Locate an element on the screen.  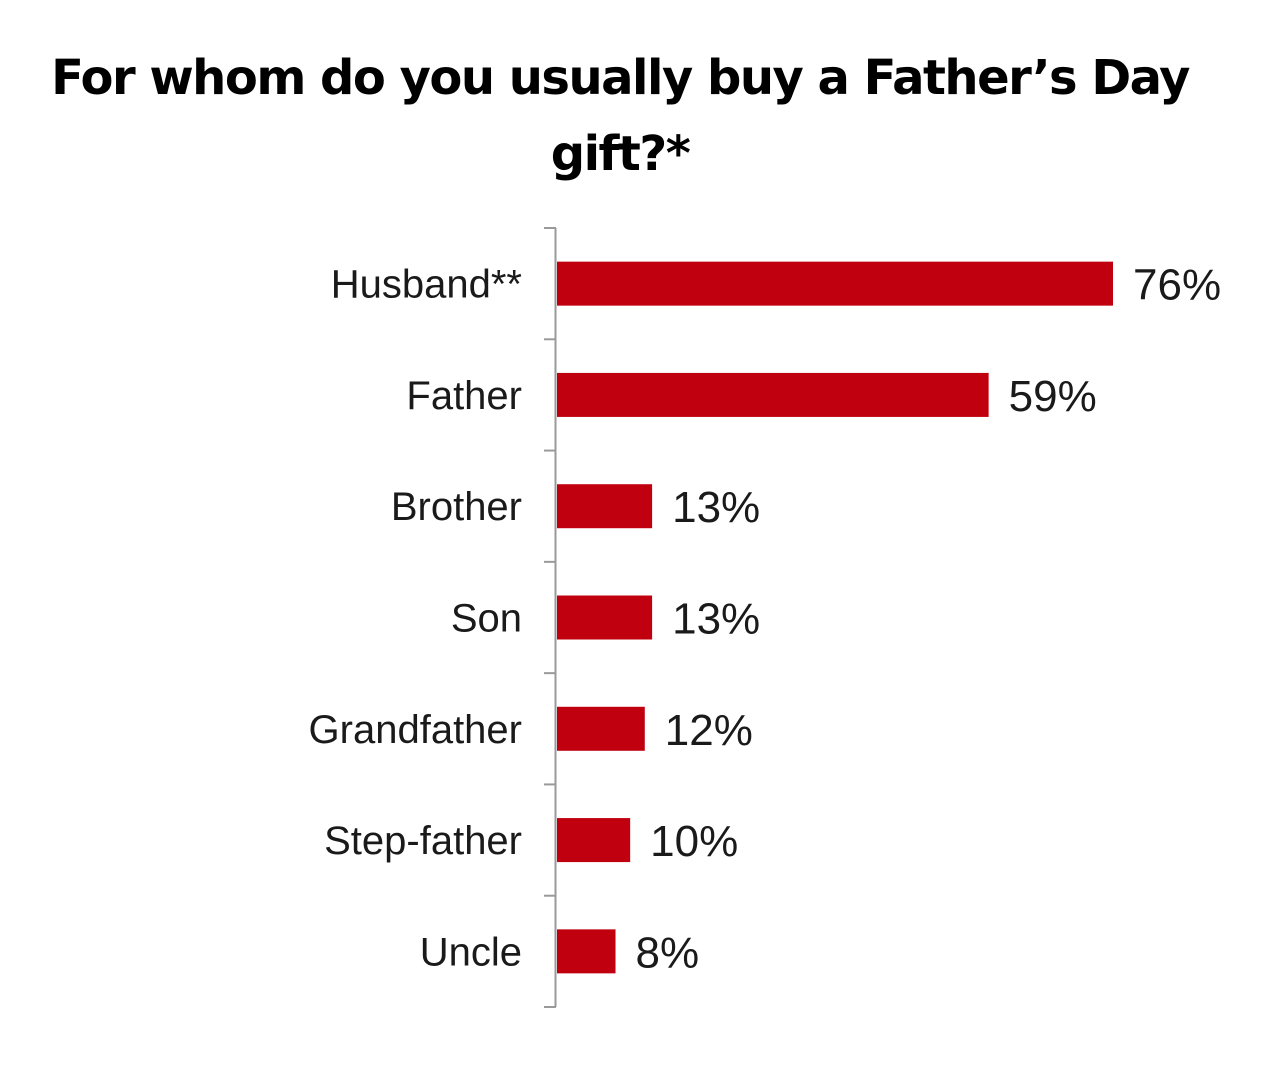
data-label: 8% is located at coordinates (668, 952).